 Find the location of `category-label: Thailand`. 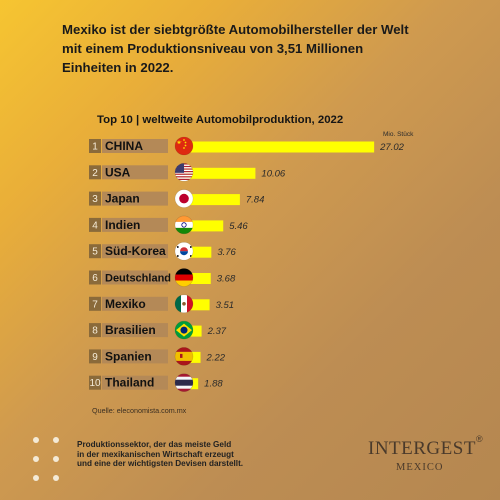

category-label: Thailand is located at coordinates (129, 383).